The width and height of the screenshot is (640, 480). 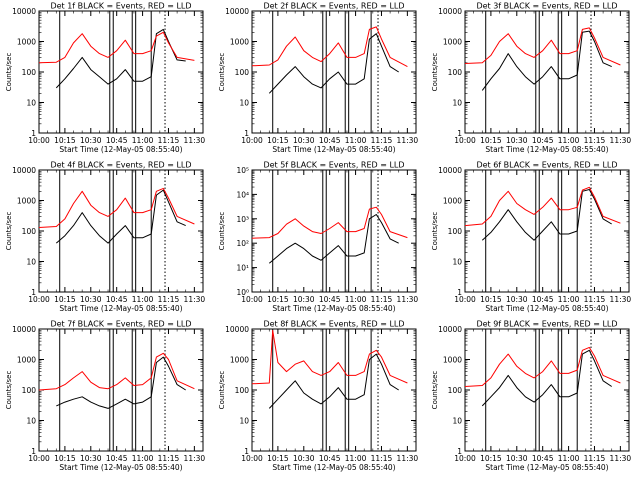 I want to click on subplot-title: Det 3f BLACK = Events, RED = LLD, so click(x=546, y=6).